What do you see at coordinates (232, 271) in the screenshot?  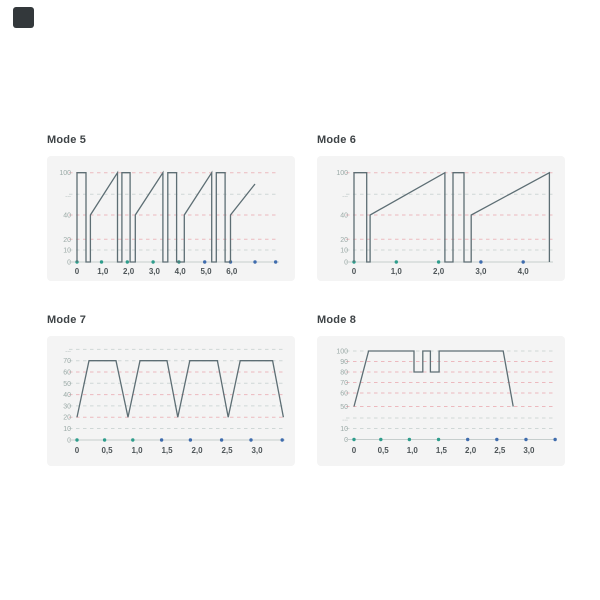 I see `x-axis-label: 6,0` at bounding box center [232, 271].